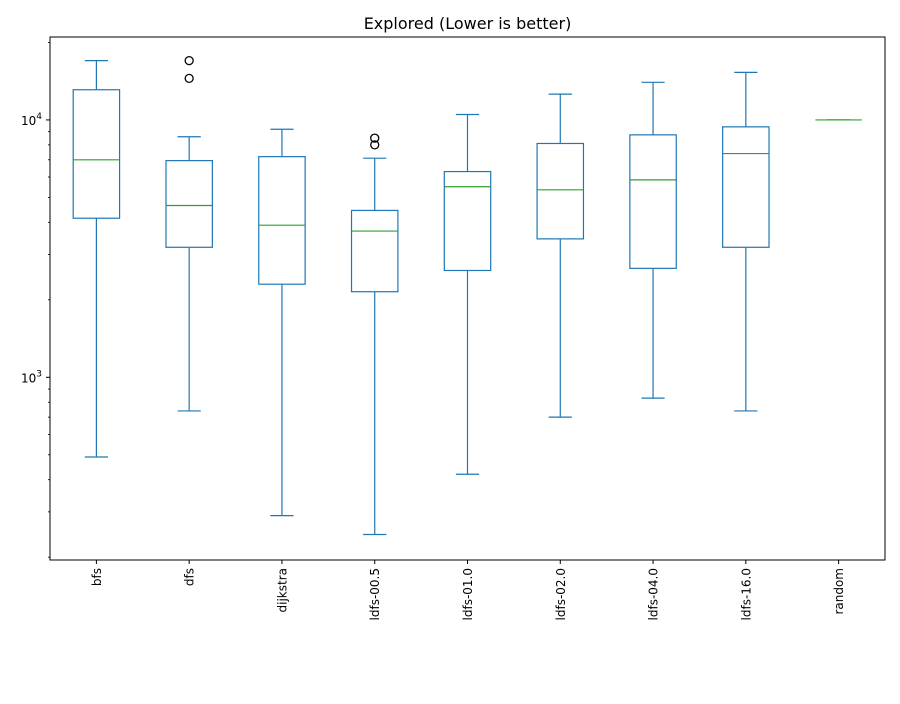 This screenshot has width=900, height=704. What do you see at coordinates (468, 594) in the screenshot?
I see `x-tick-label: ldfs-01.0` at bounding box center [468, 594].